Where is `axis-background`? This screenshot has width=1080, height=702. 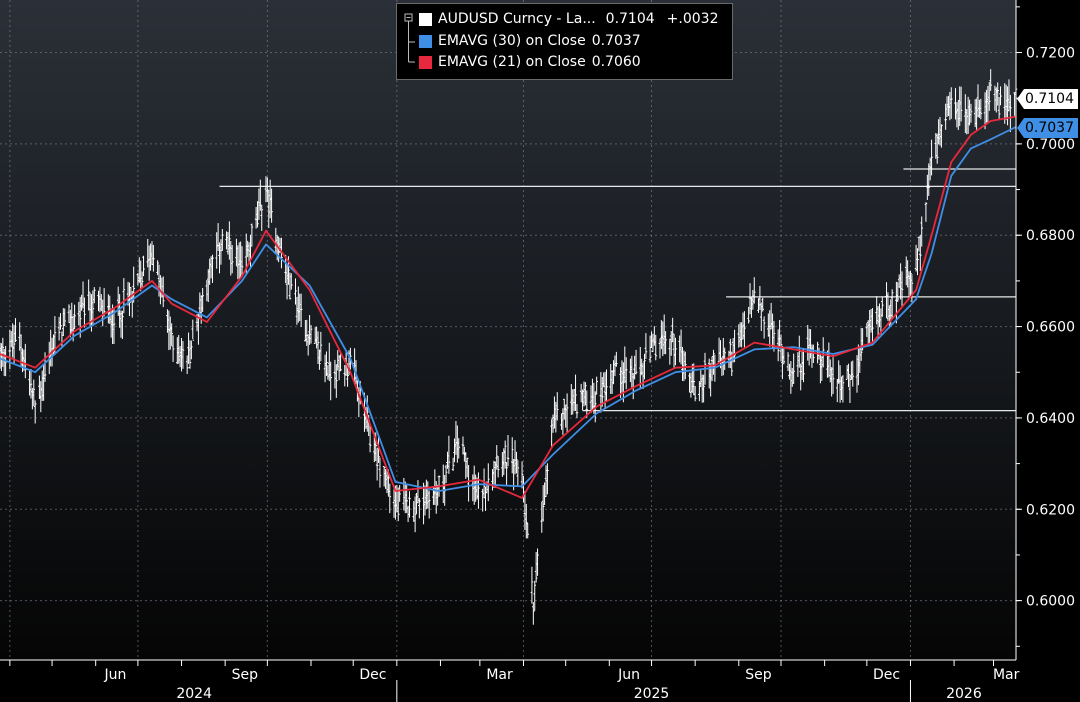 axis-background is located at coordinates (1048, 351).